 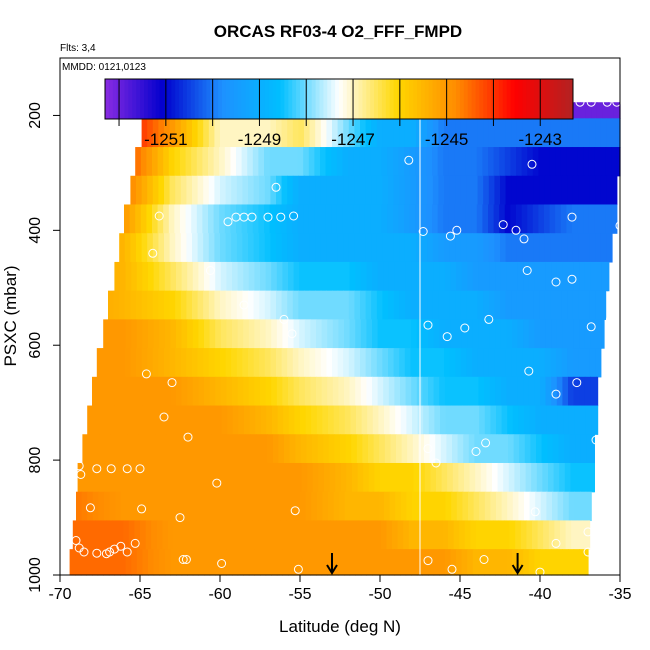 What do you see at coordinates (339, 113) in the screenshot?
I see `colorbar: -1251 -1249 -1247 -1245 -1243` at bounding box center [339, 113].